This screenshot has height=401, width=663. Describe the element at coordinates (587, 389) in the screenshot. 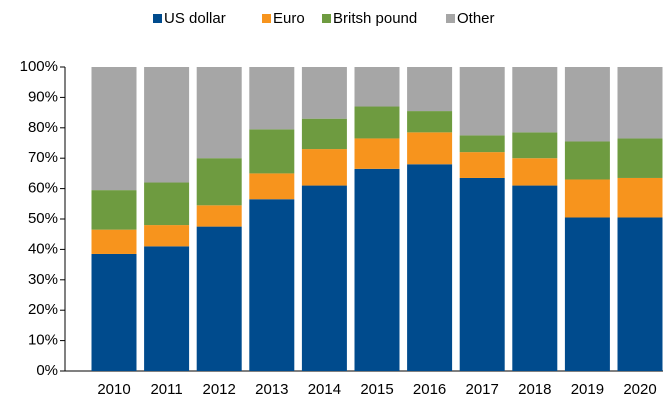

I see `x-tick-label: 2019` at that location.